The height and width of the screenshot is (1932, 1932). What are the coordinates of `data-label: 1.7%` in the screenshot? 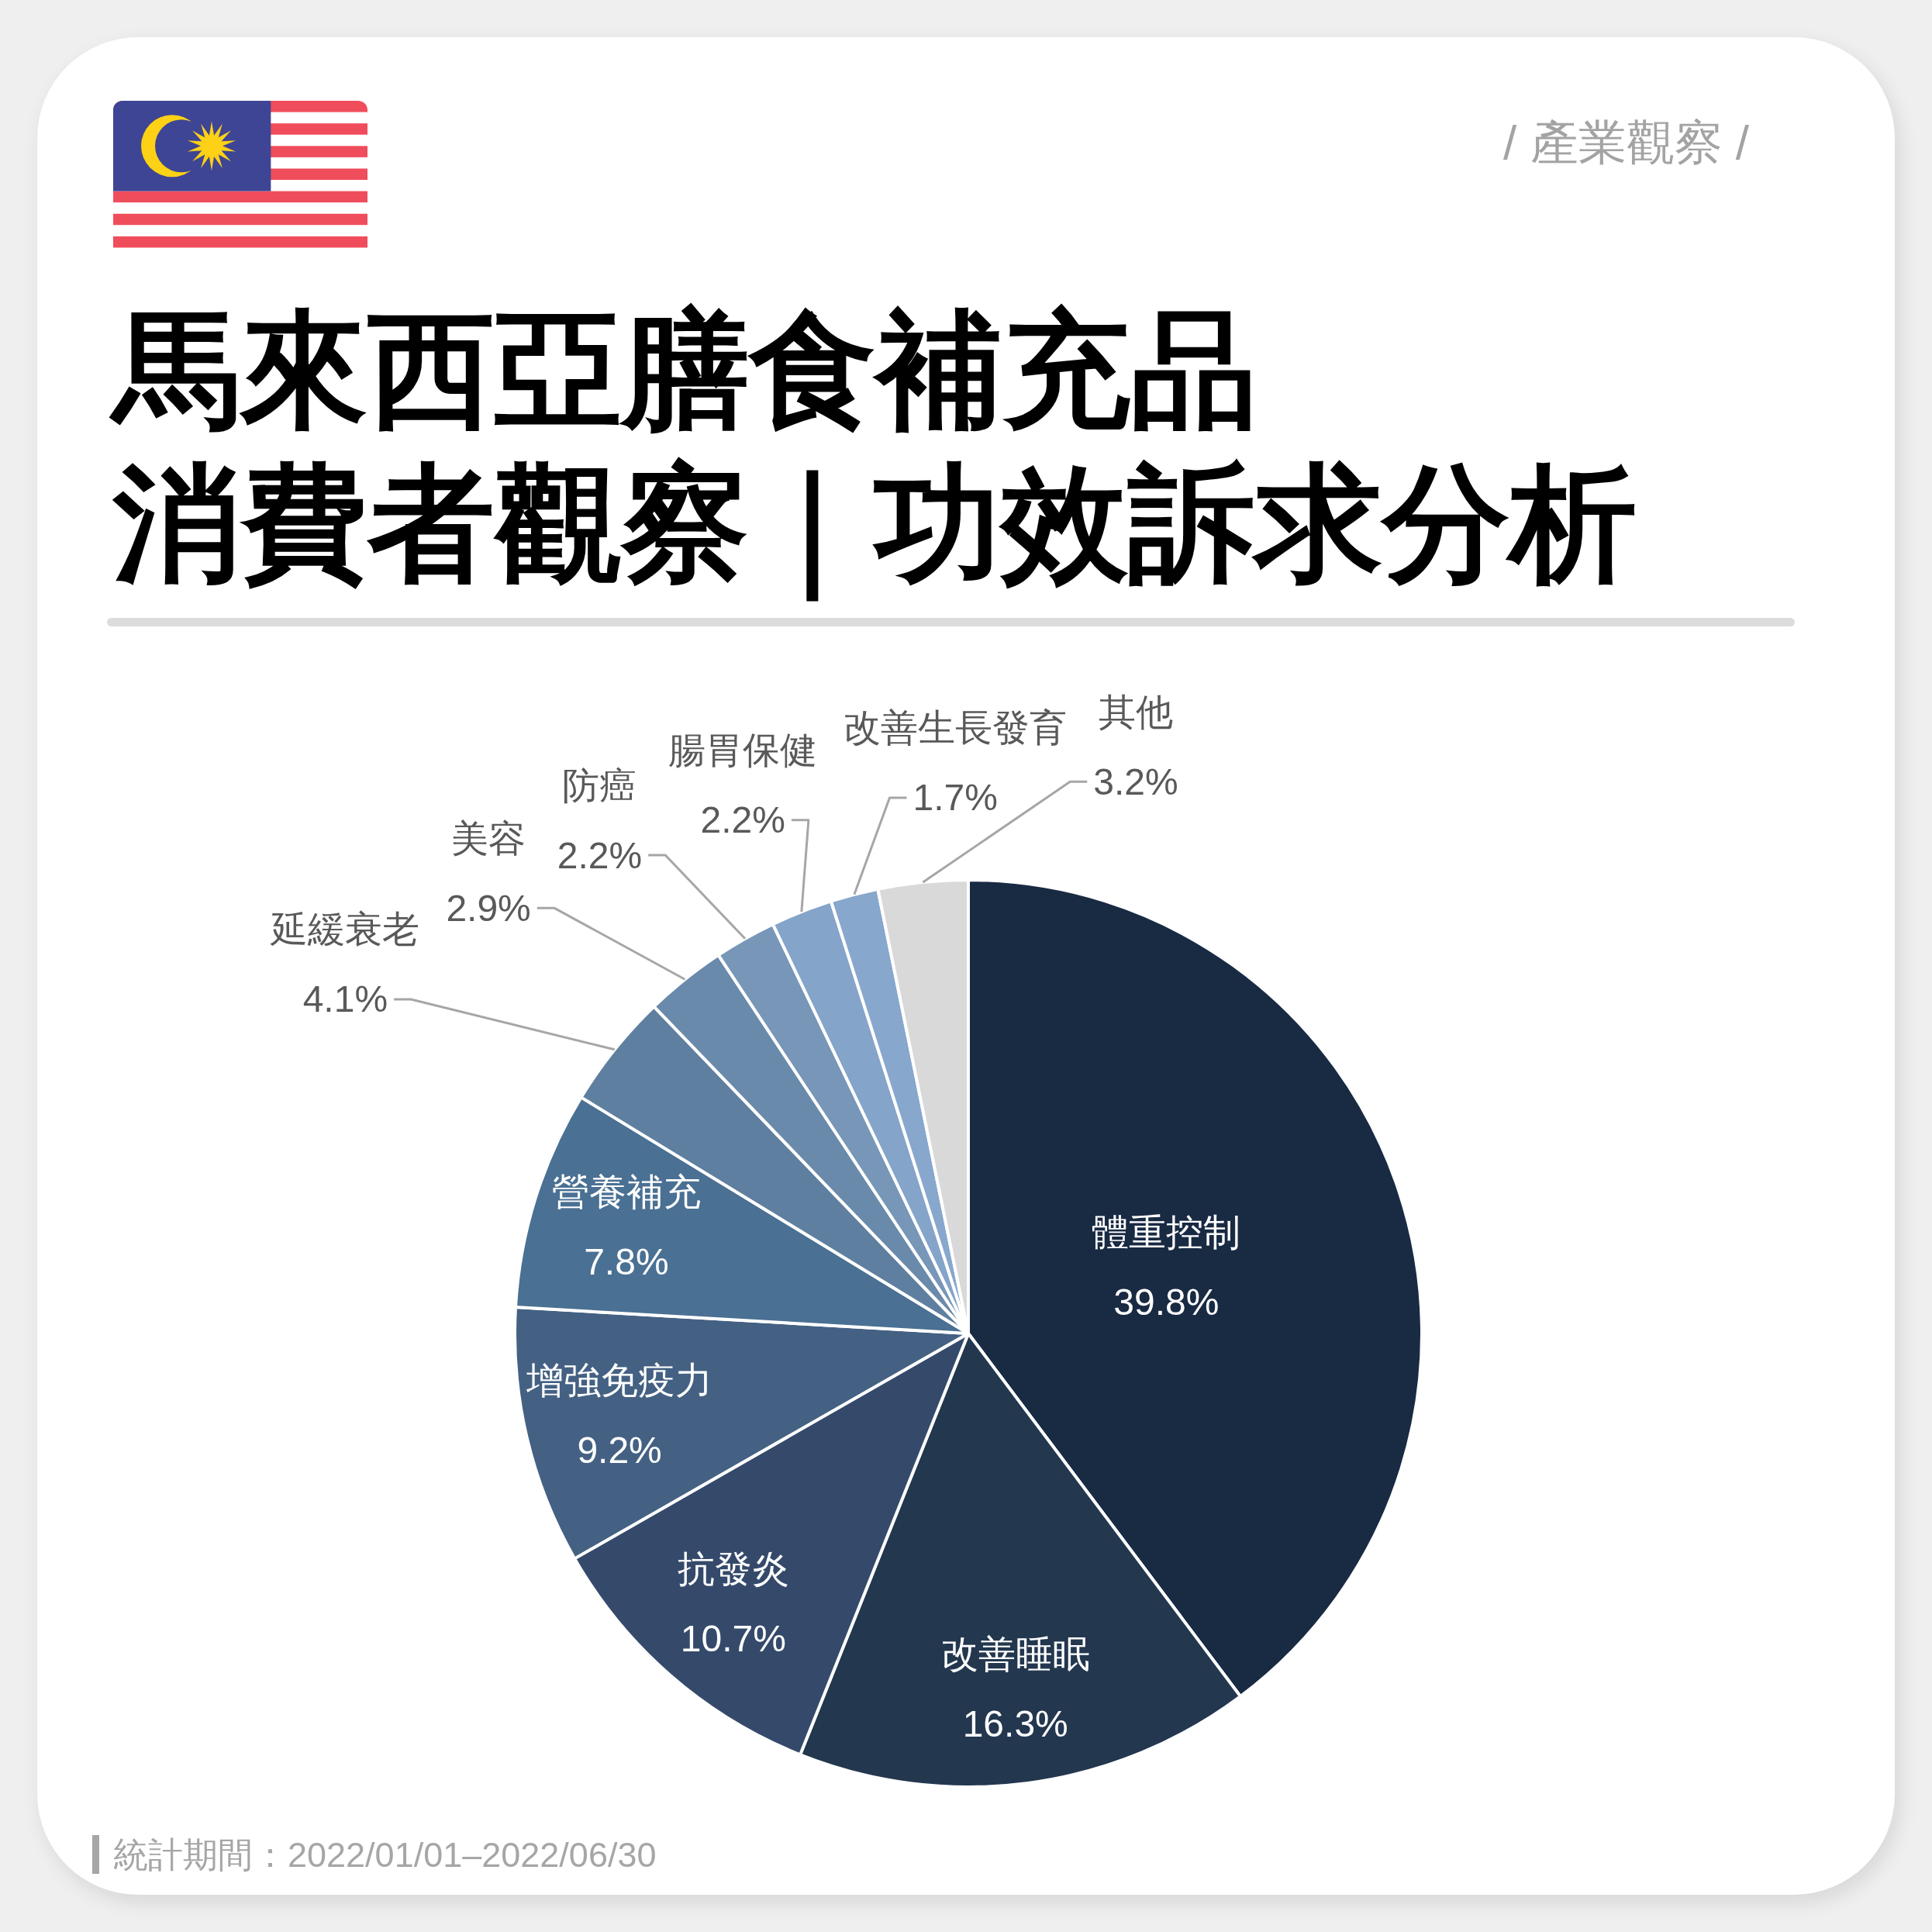 It's located at (955, 798).